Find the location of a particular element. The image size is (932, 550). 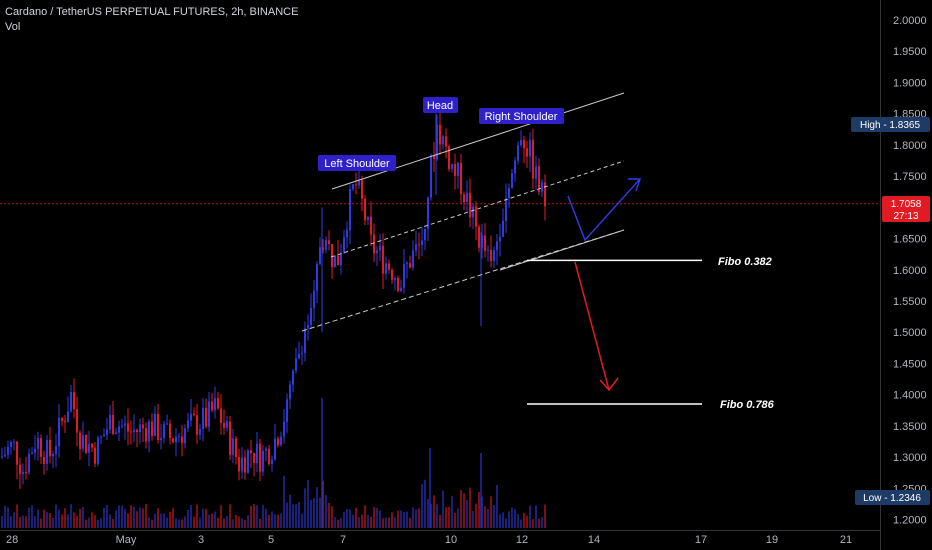

svg-text: Left Shoulder is located at coordinates (357, 164).